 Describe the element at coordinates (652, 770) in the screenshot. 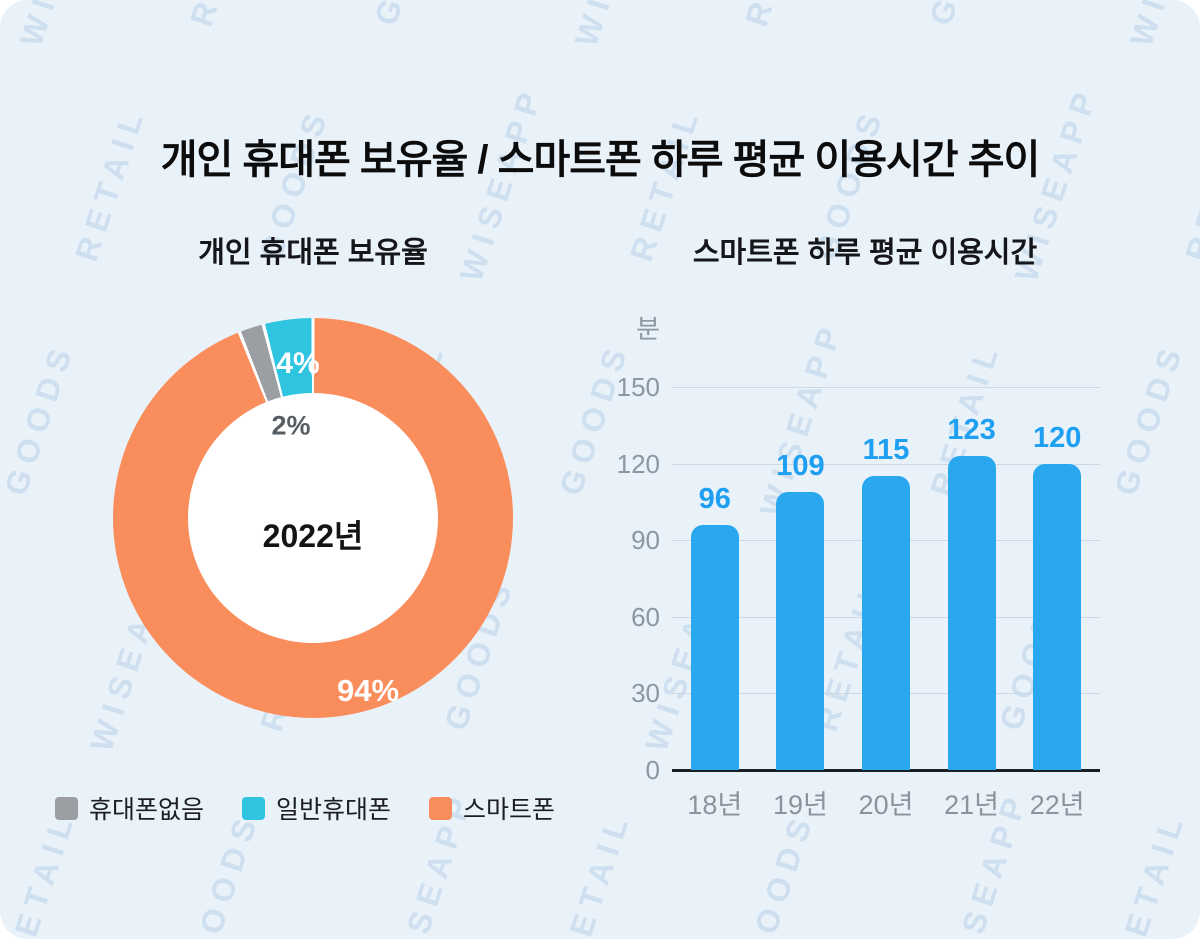

I see `y-axis-tick-label: 0` at that location.